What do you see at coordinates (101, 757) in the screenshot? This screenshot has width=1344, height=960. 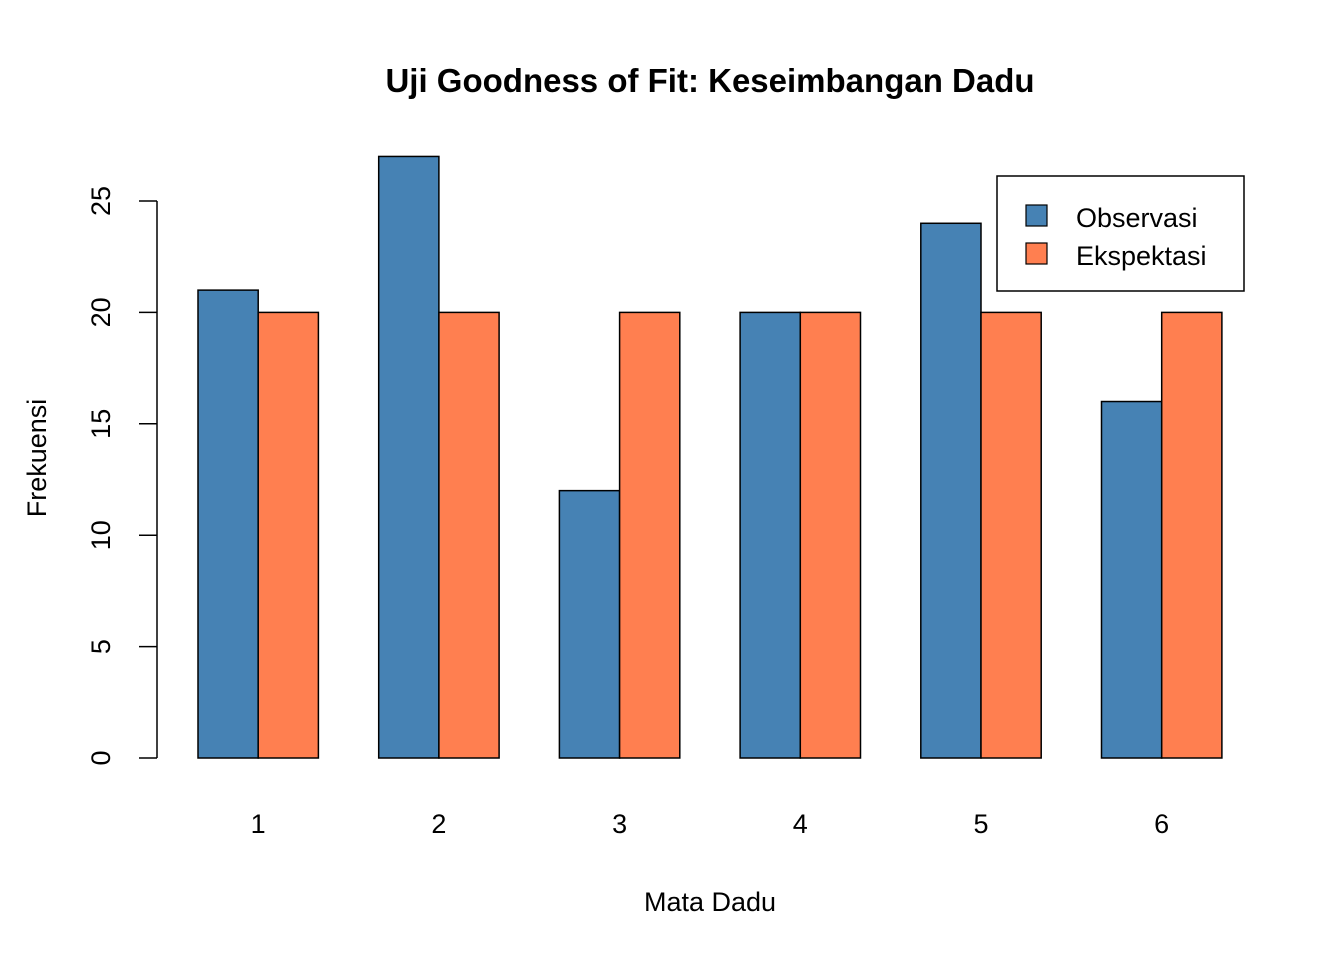 I see `y-tick-label-0: 0` at bounding box center [101, 757].